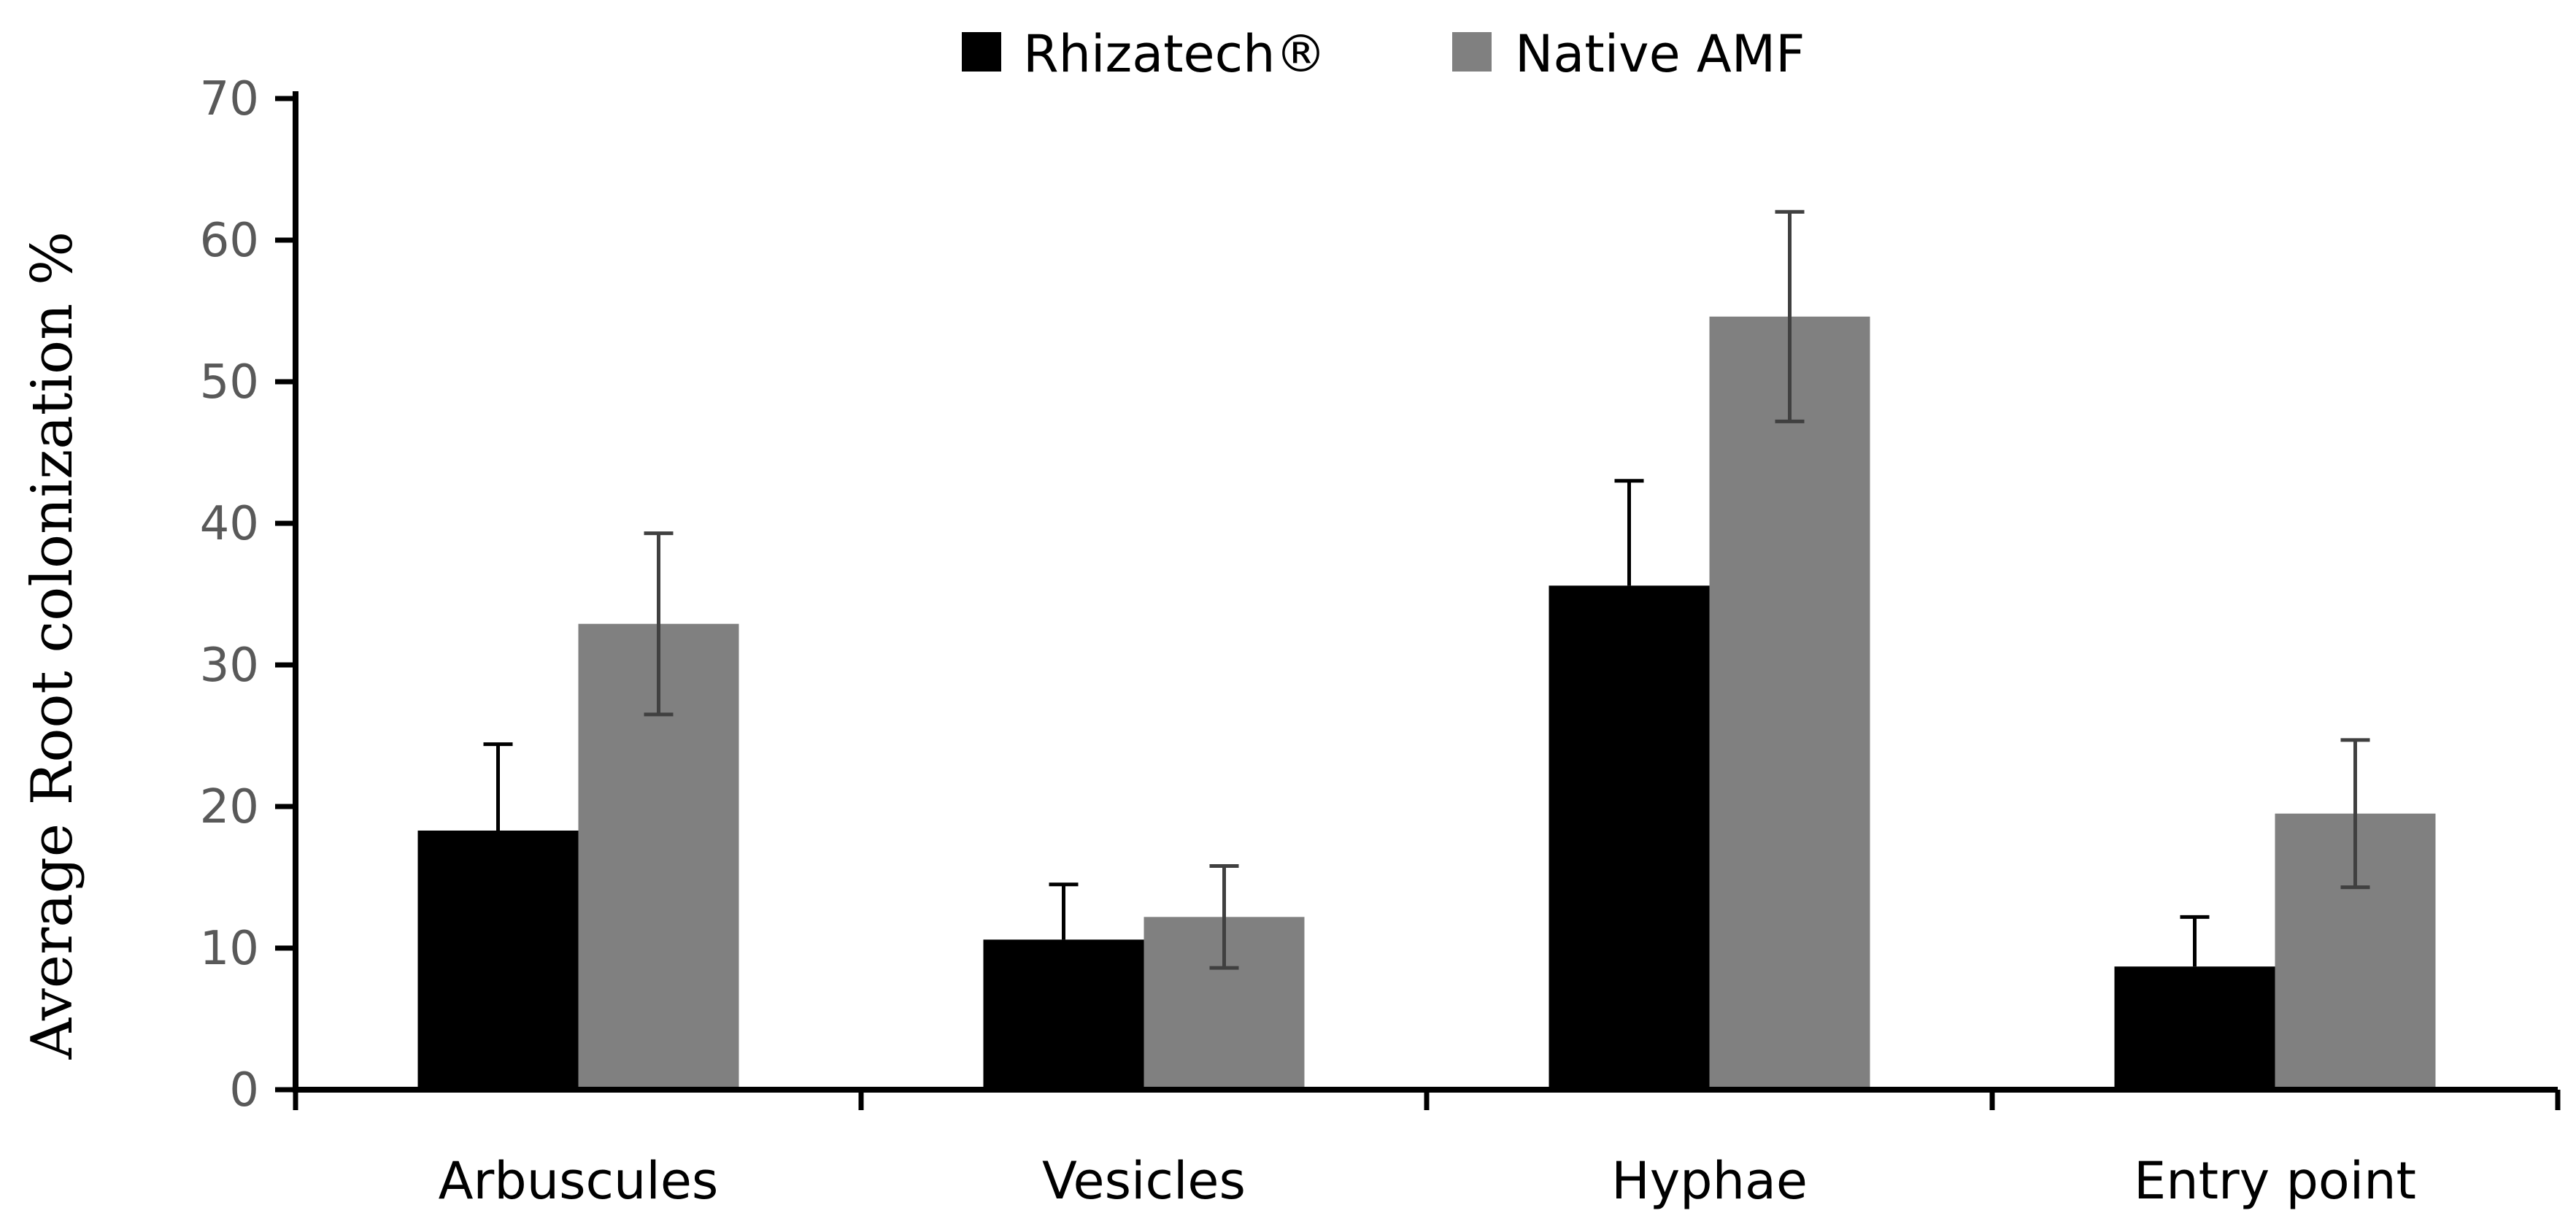 The height and width of the screenshot is (1224, 2576). What do you see at coordinates (2195, 941) in the screenshot?
I see `error-bar-entry-point-rhizatech` at bounding box center [2195, 941].